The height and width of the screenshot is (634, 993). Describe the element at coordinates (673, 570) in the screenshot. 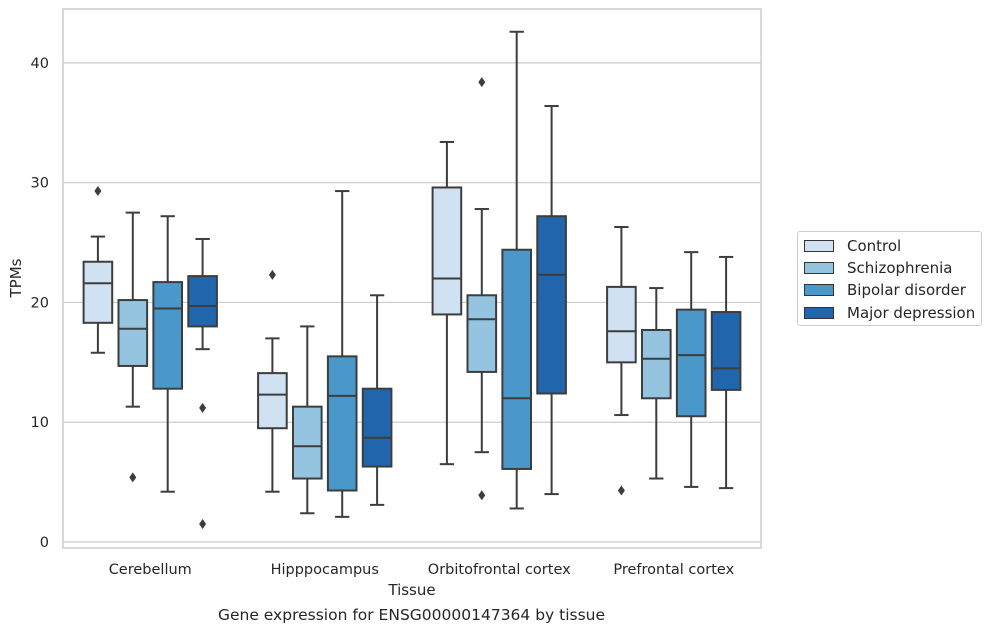

I see `x-tick-label: Prefrontal cortex` at that location.